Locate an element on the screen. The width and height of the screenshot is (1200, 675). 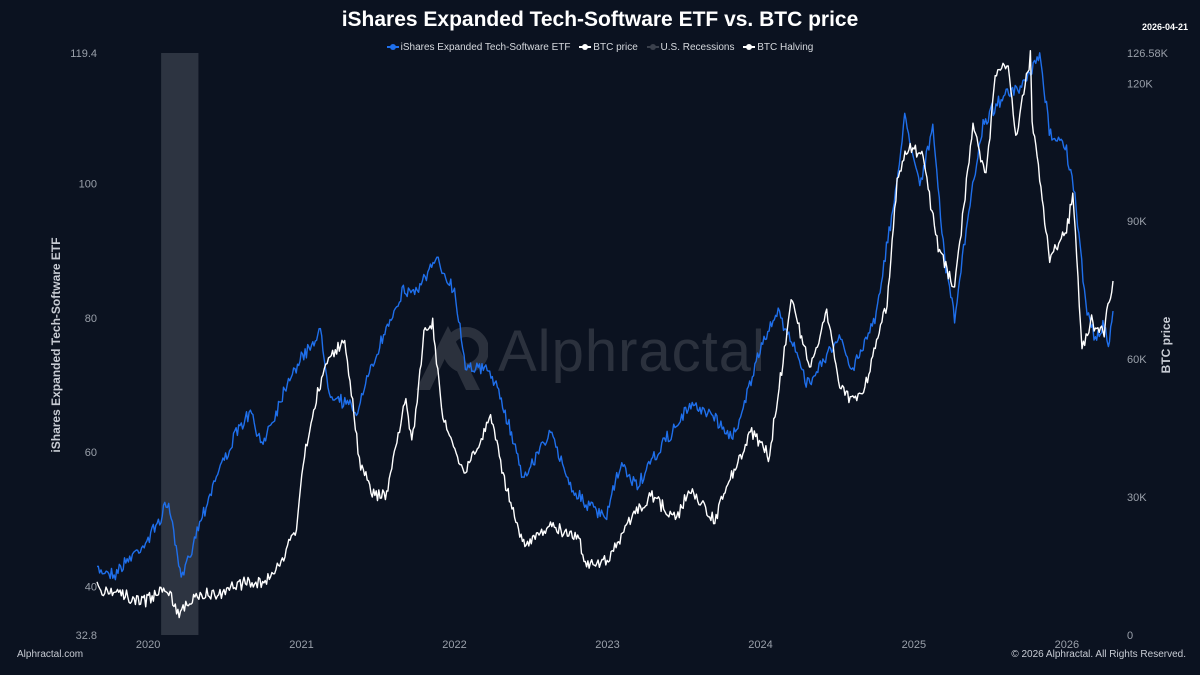
x-axis: 2020 2021 2022 2023 2024 2025 2026 is located at coordinates (607, 645).